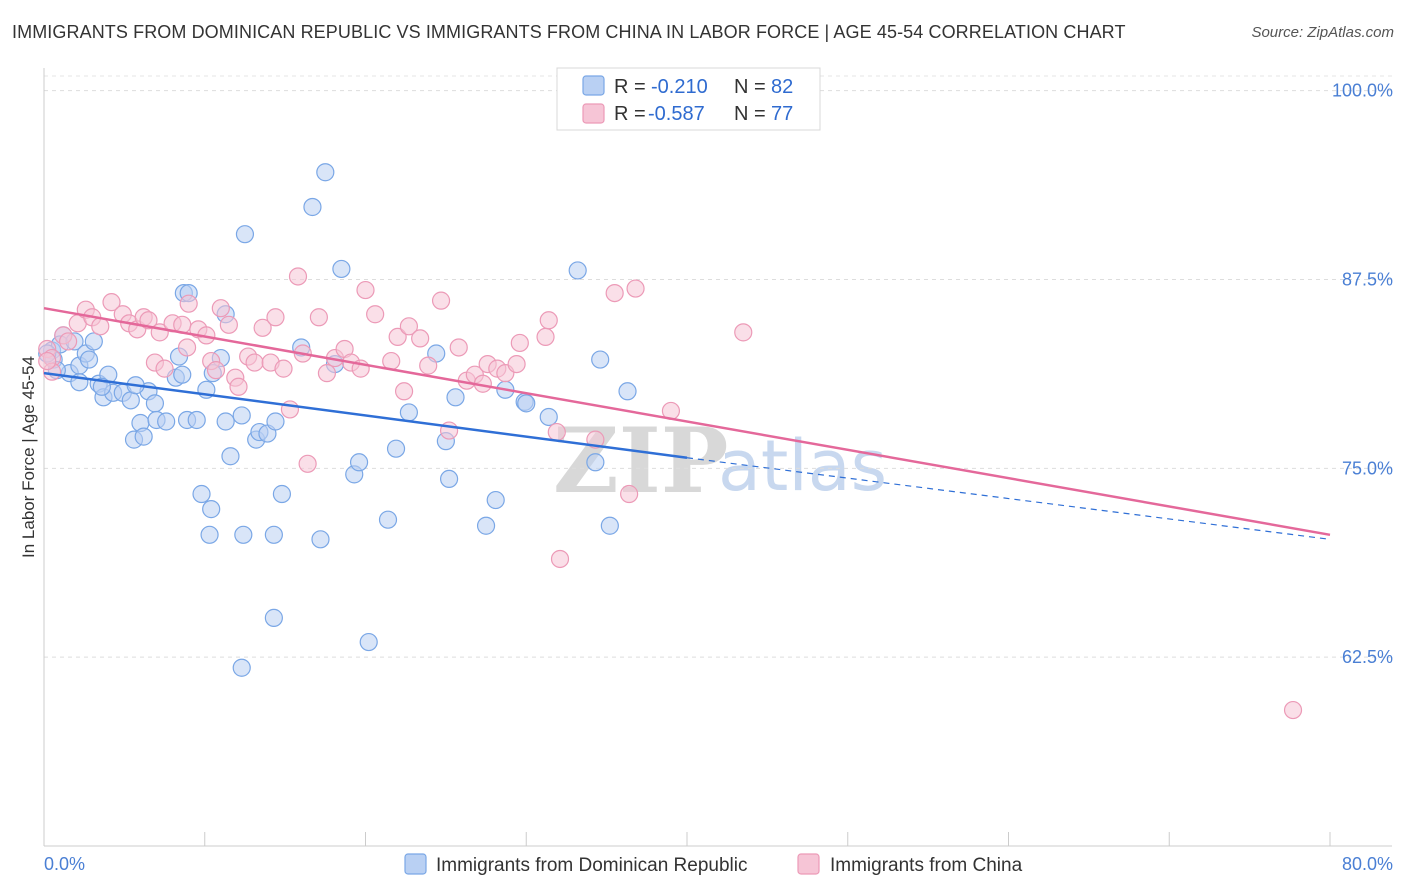 The height and width of the screenshot is (892, 1406). What do you see at coordinates (415, 864) in the screenshot?
I see `bottom-legend-swatch-dominican` at bounding box center [415, 864].